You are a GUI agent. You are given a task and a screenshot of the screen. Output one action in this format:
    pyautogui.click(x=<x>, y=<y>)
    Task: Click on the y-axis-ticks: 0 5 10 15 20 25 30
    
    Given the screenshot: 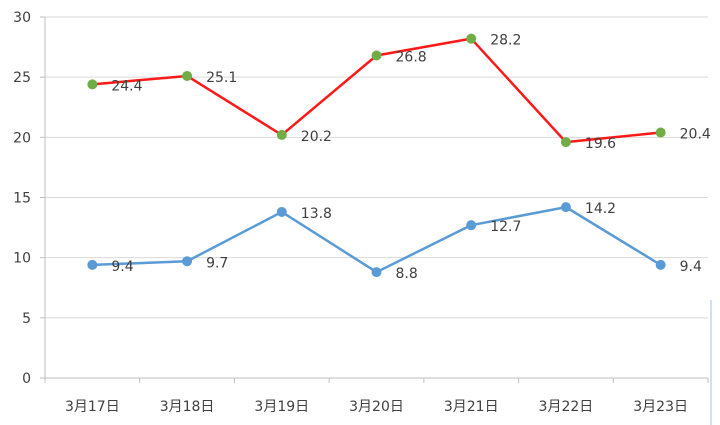 What is the action you would take?
    pyautogui.click(x=29, y=198)
    